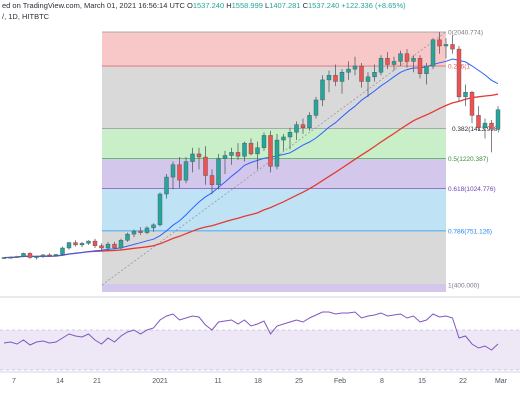 The image size is (520, 400). I want to click on rsi-line, so click(251, 331).